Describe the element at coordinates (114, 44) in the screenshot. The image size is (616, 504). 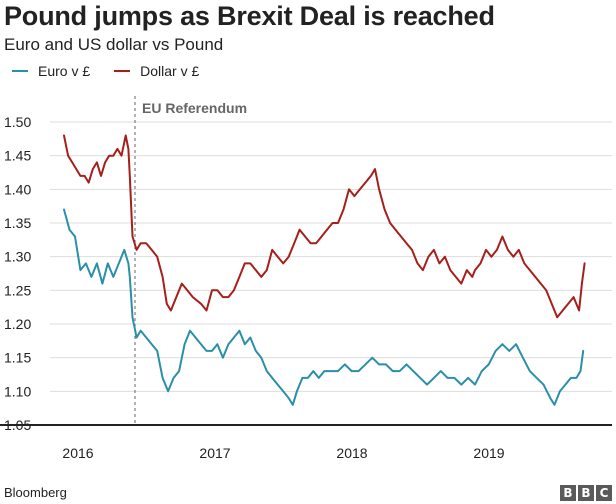
I see `chart-subtitle: Euro and US dollar vs Pound` at that location.